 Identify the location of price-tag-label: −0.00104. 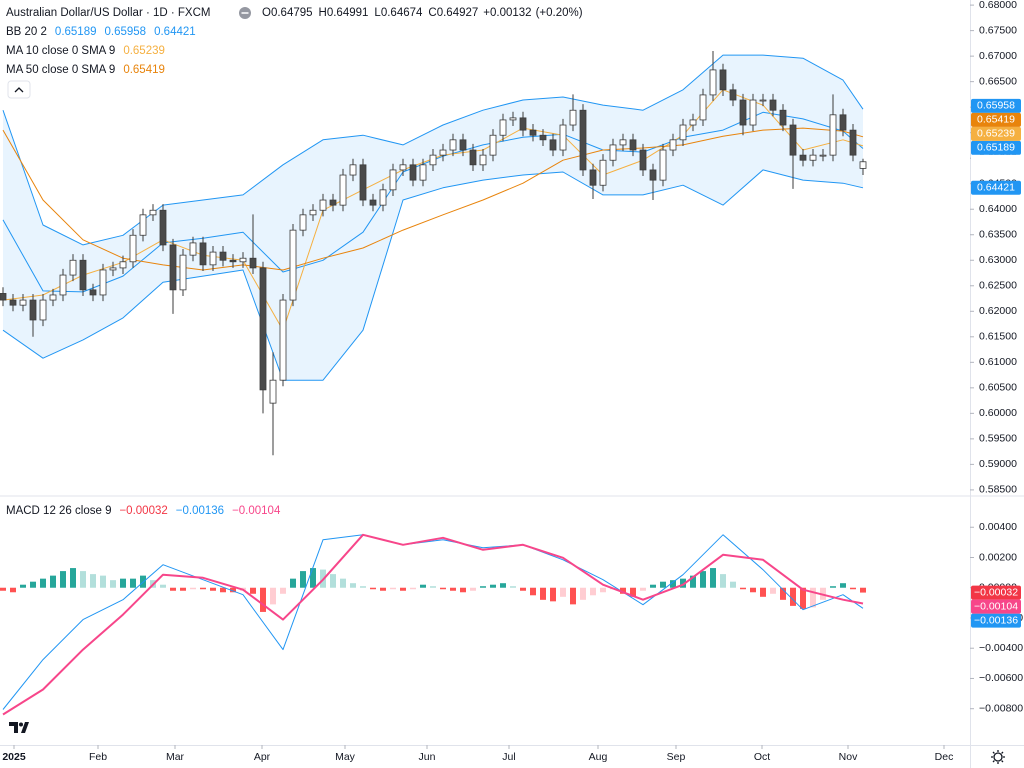
(996, 606).